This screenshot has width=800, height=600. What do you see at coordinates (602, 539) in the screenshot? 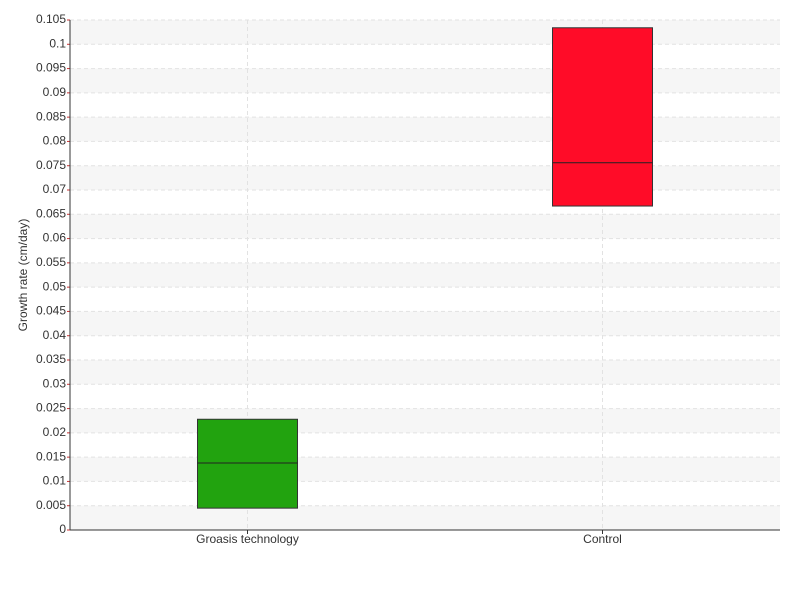
I see `x-tick-label: Control` at bounding box center [602, 539].